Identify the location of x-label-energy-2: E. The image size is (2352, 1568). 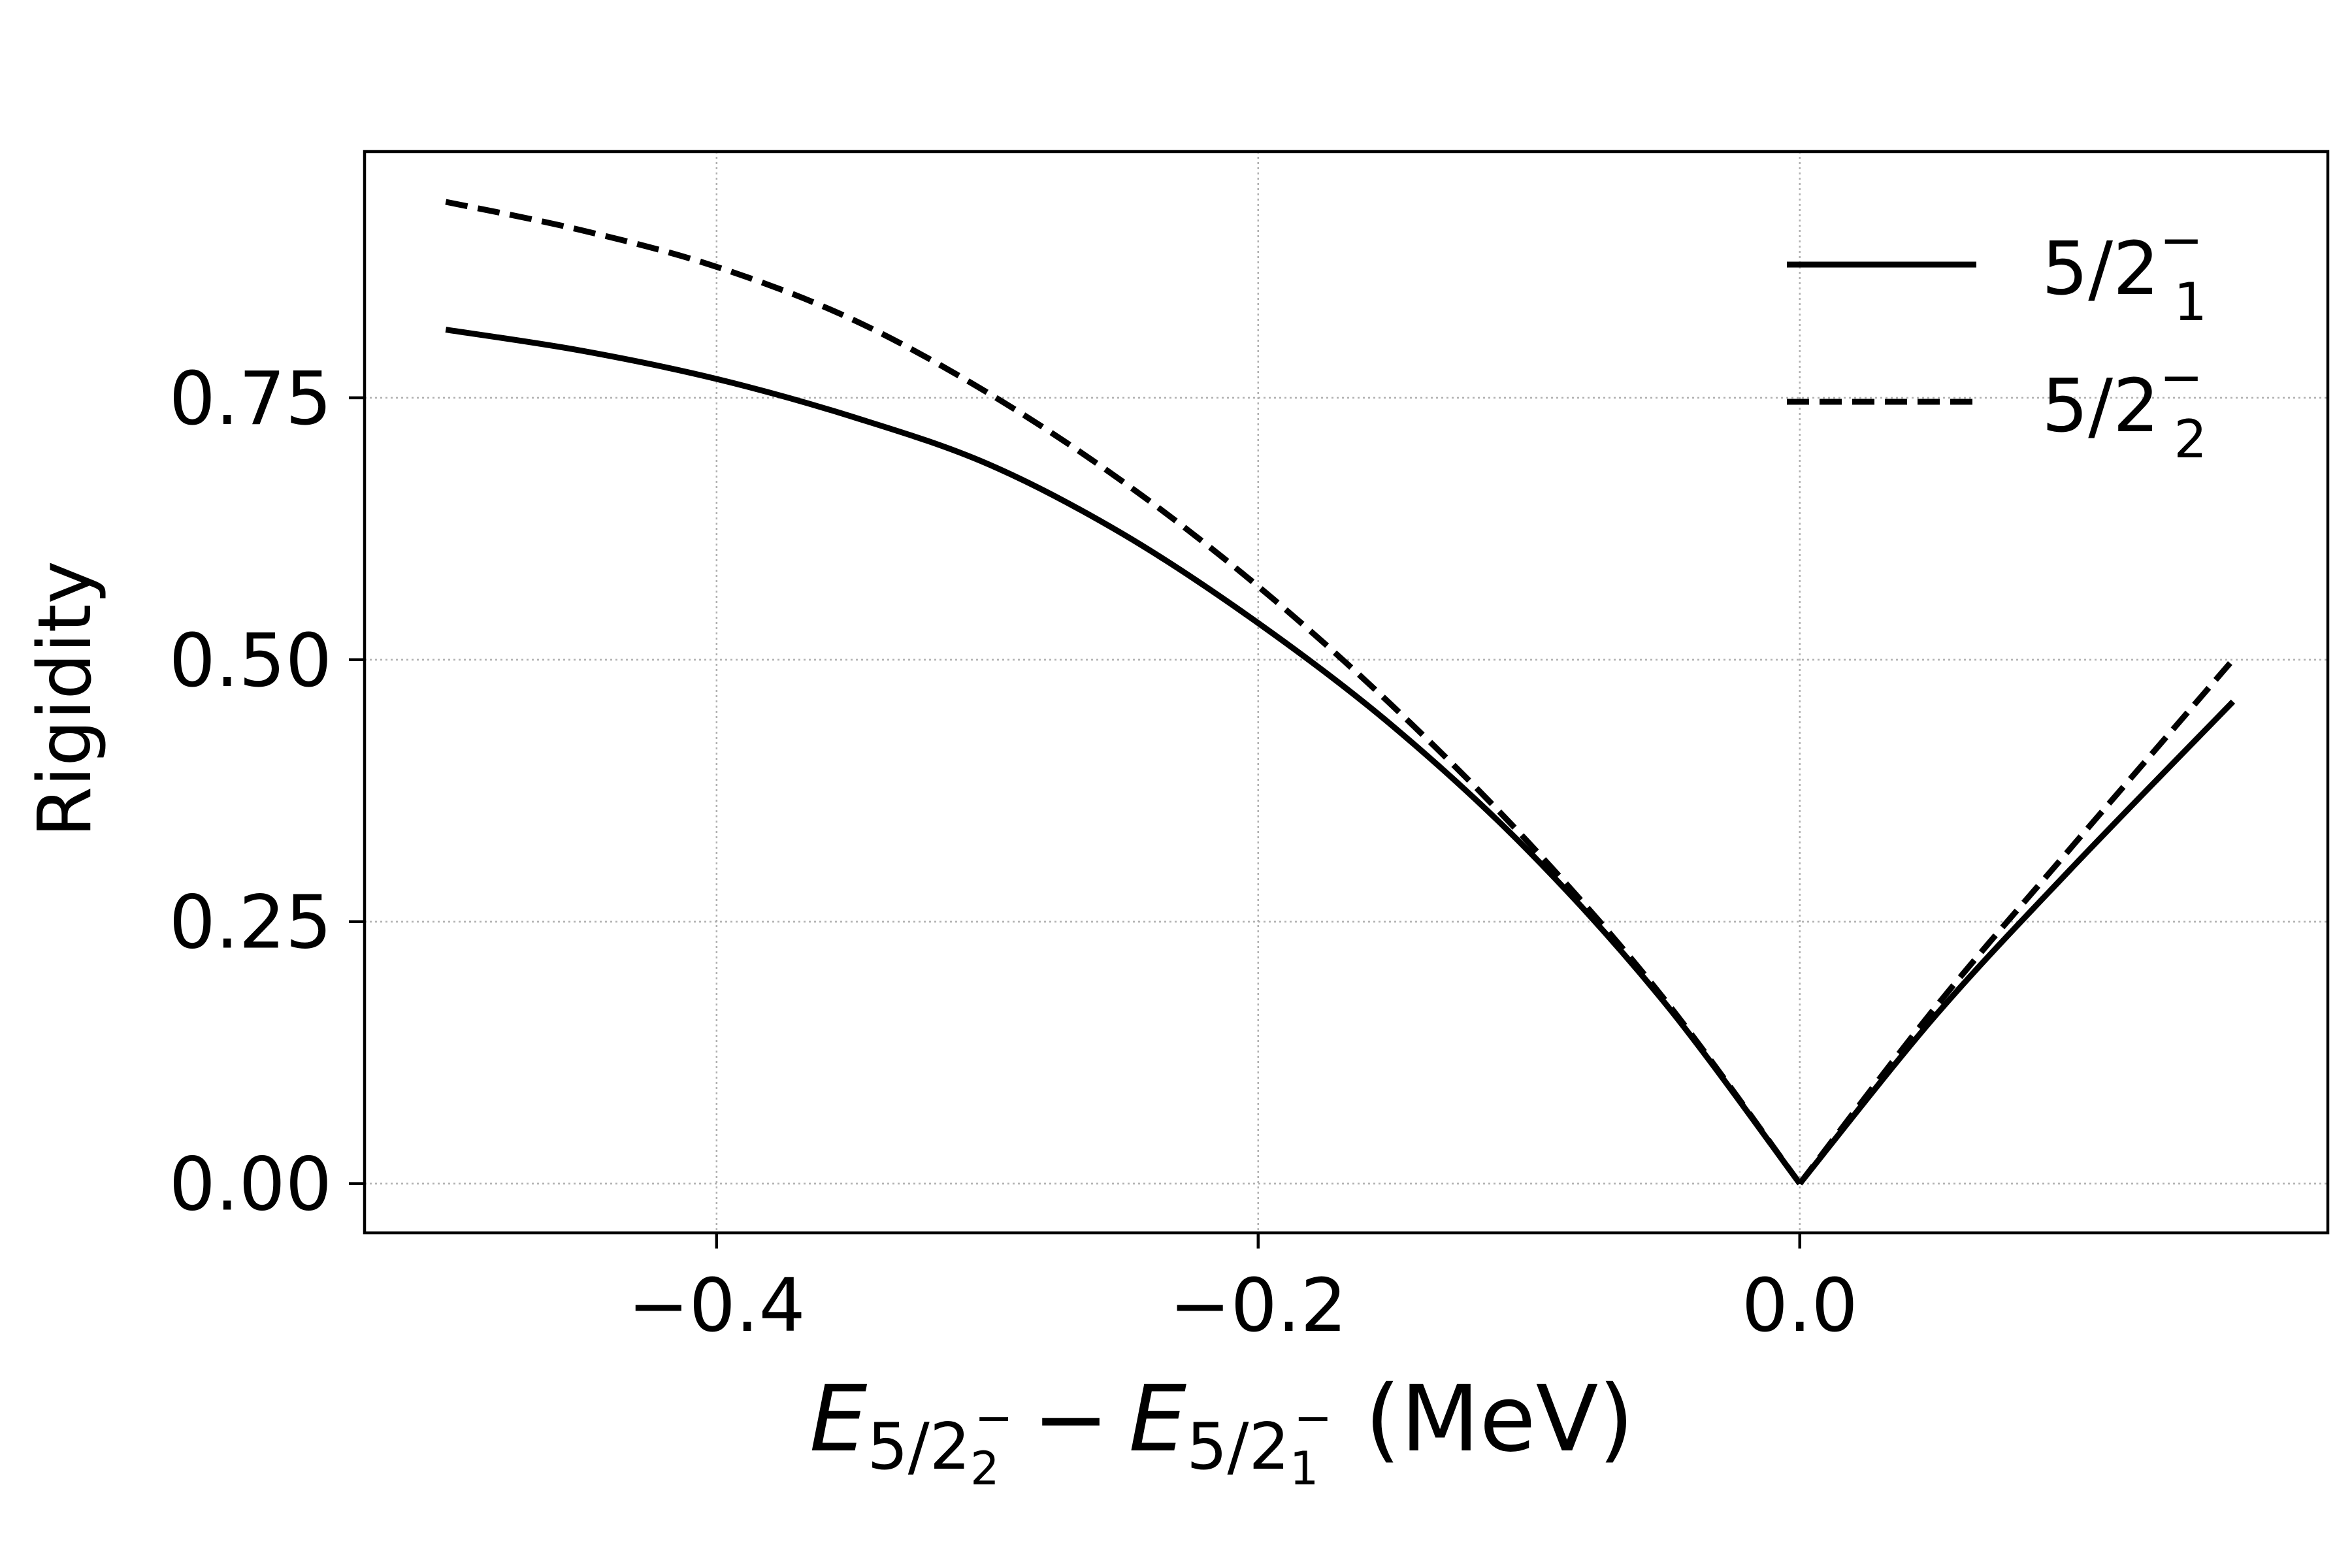
(1158, 1419).